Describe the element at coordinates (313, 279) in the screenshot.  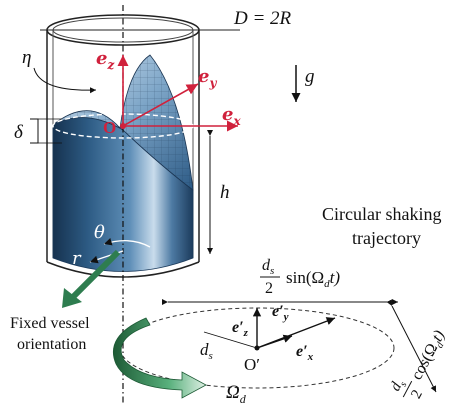
I see `sin-term: sin(Ωdt)` at that location.